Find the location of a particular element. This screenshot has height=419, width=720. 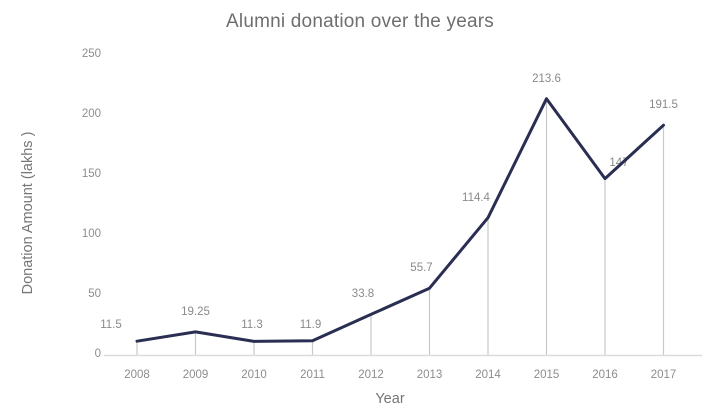

point-value-label: 11.9 is located at coordinates (310, 324).